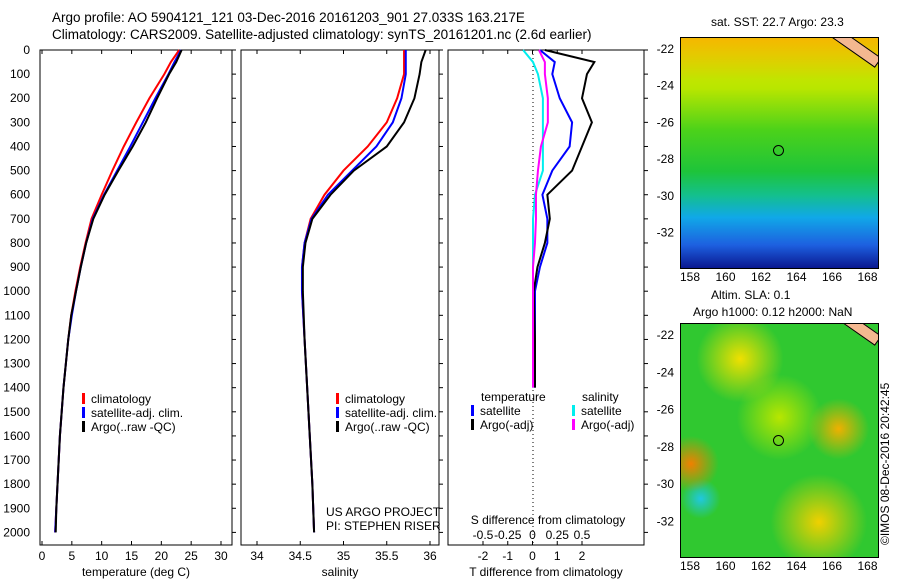  I want to click on x-tick-label: 25, so click(191, 556).